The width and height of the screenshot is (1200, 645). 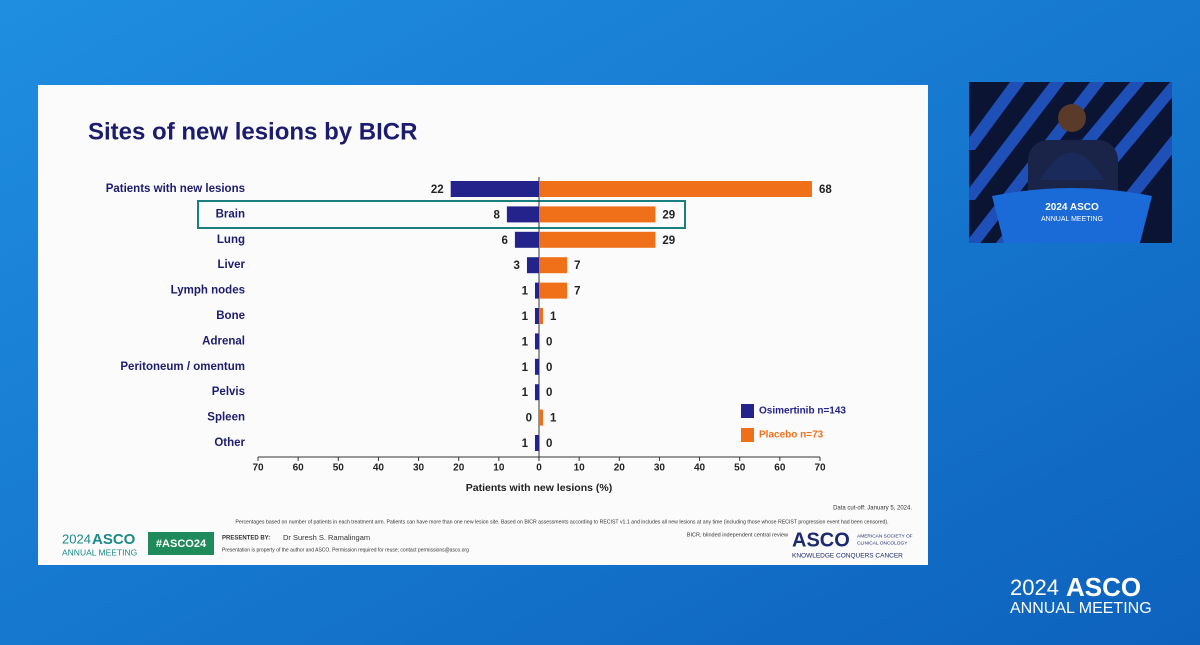 What do you see at coordinates (539, 468) in the screenshot?
I see `x-tick-label: 0` at bounding box center [539, 468].